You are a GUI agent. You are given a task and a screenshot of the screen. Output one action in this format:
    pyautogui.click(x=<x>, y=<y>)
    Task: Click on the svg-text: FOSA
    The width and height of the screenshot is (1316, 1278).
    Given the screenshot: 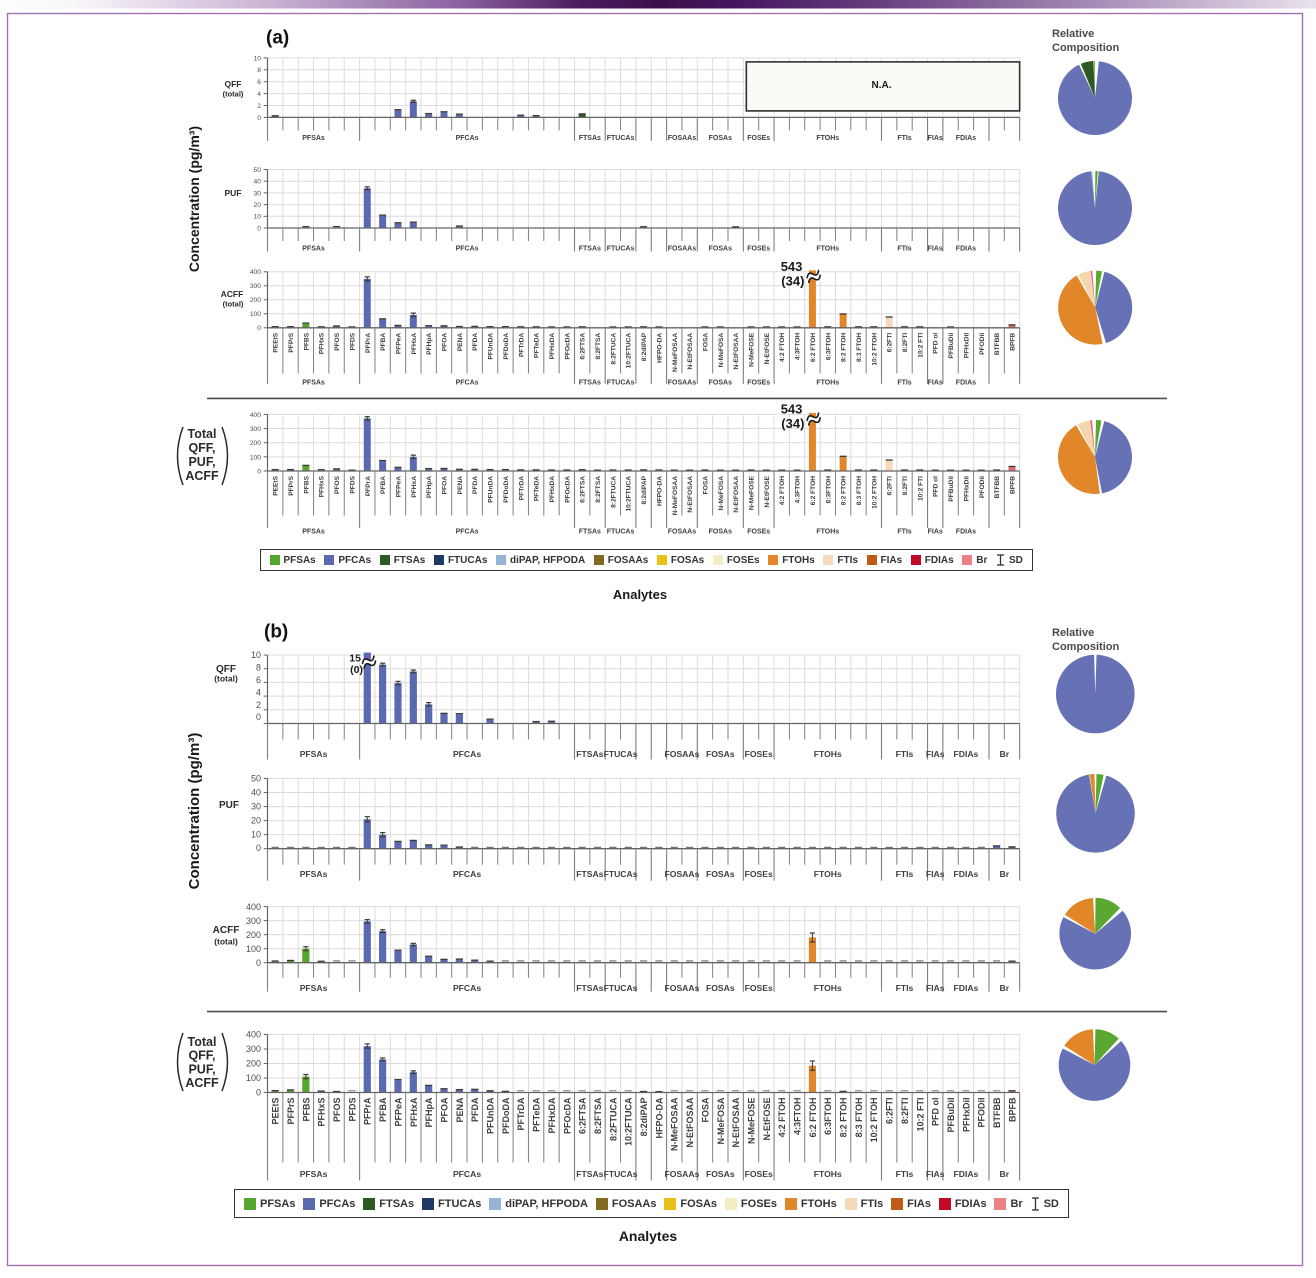 What is the action you would take?
    pyautogui.click(x=705, y=485)
    